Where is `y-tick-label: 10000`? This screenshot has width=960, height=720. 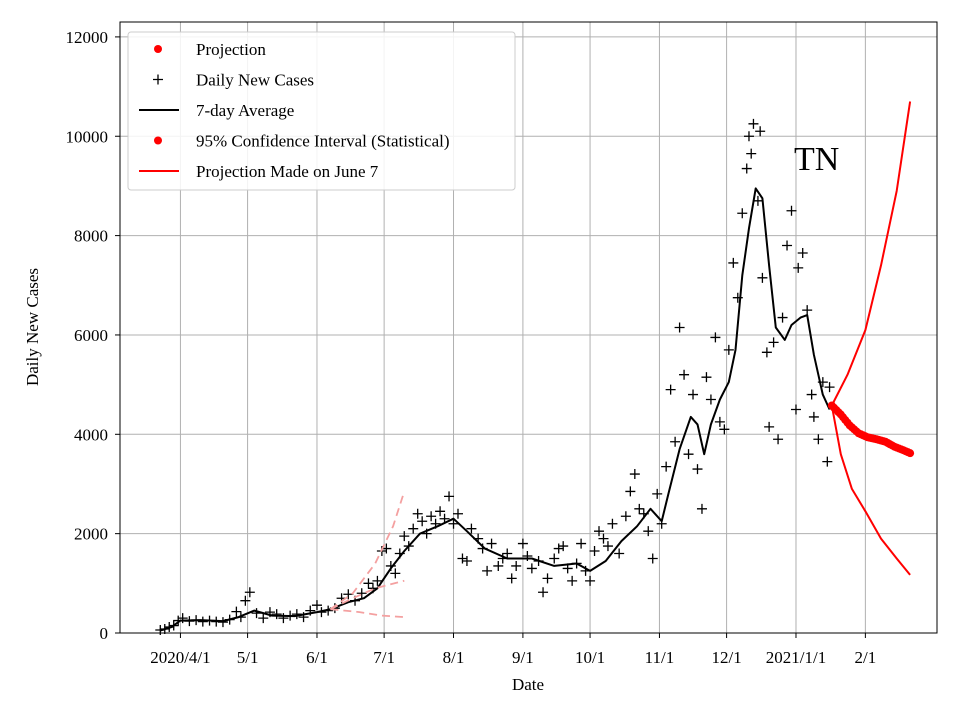
y-tick-label: 10000 is located at coordinates (87, 136).